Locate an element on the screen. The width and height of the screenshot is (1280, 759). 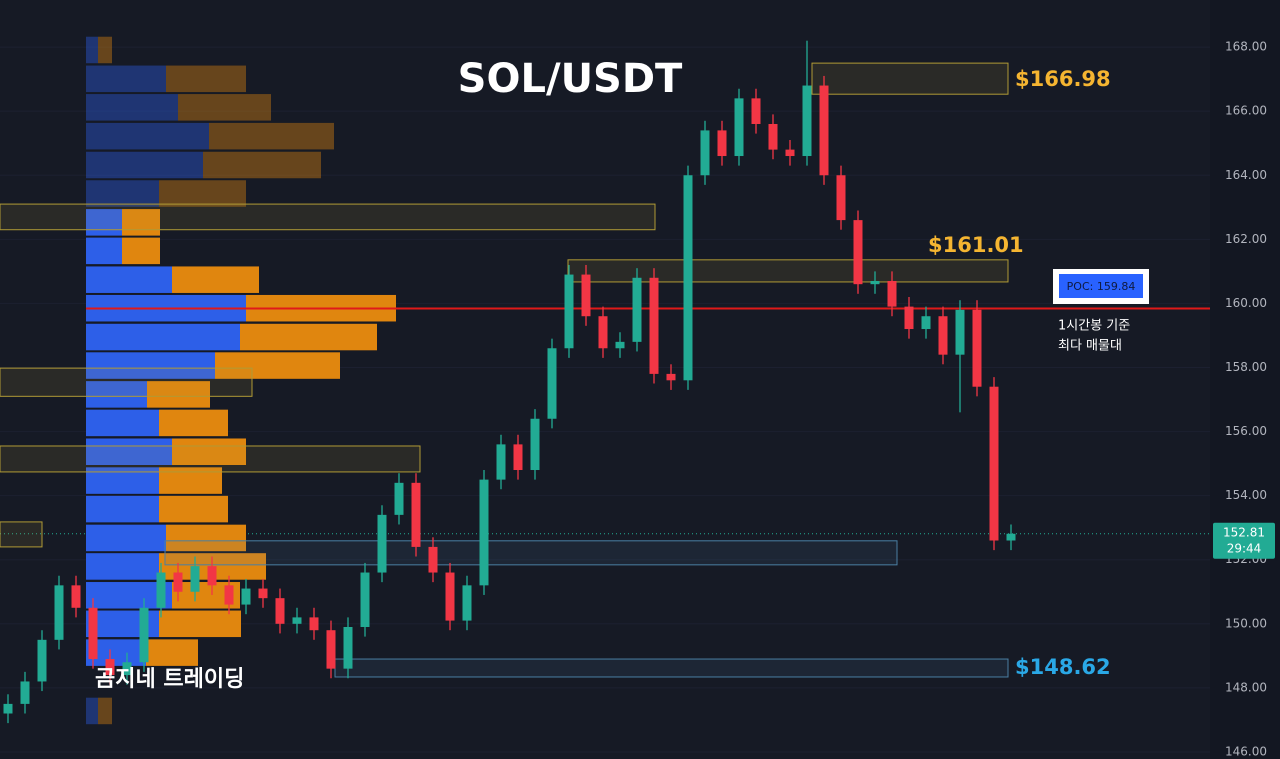
chart-title: SOL/USDT is located at coordinates (570, 79).